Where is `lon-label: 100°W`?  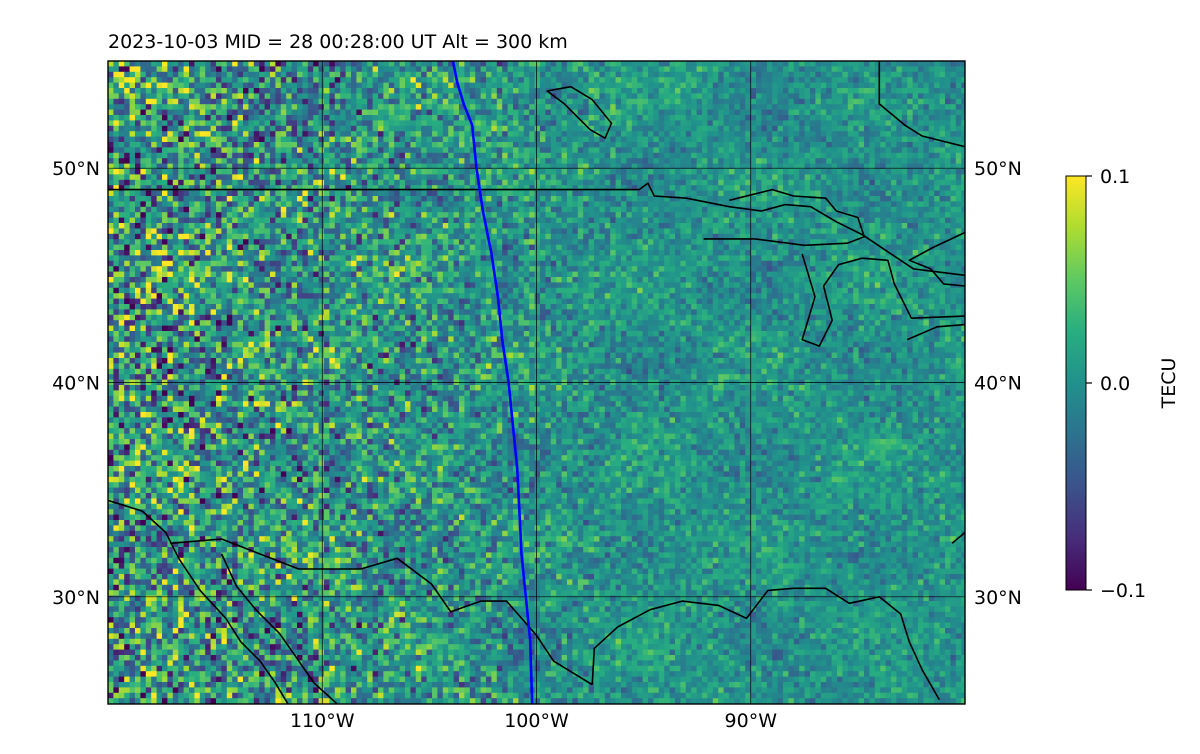
lon-label: 100°W is located at coordinates (536, 721).